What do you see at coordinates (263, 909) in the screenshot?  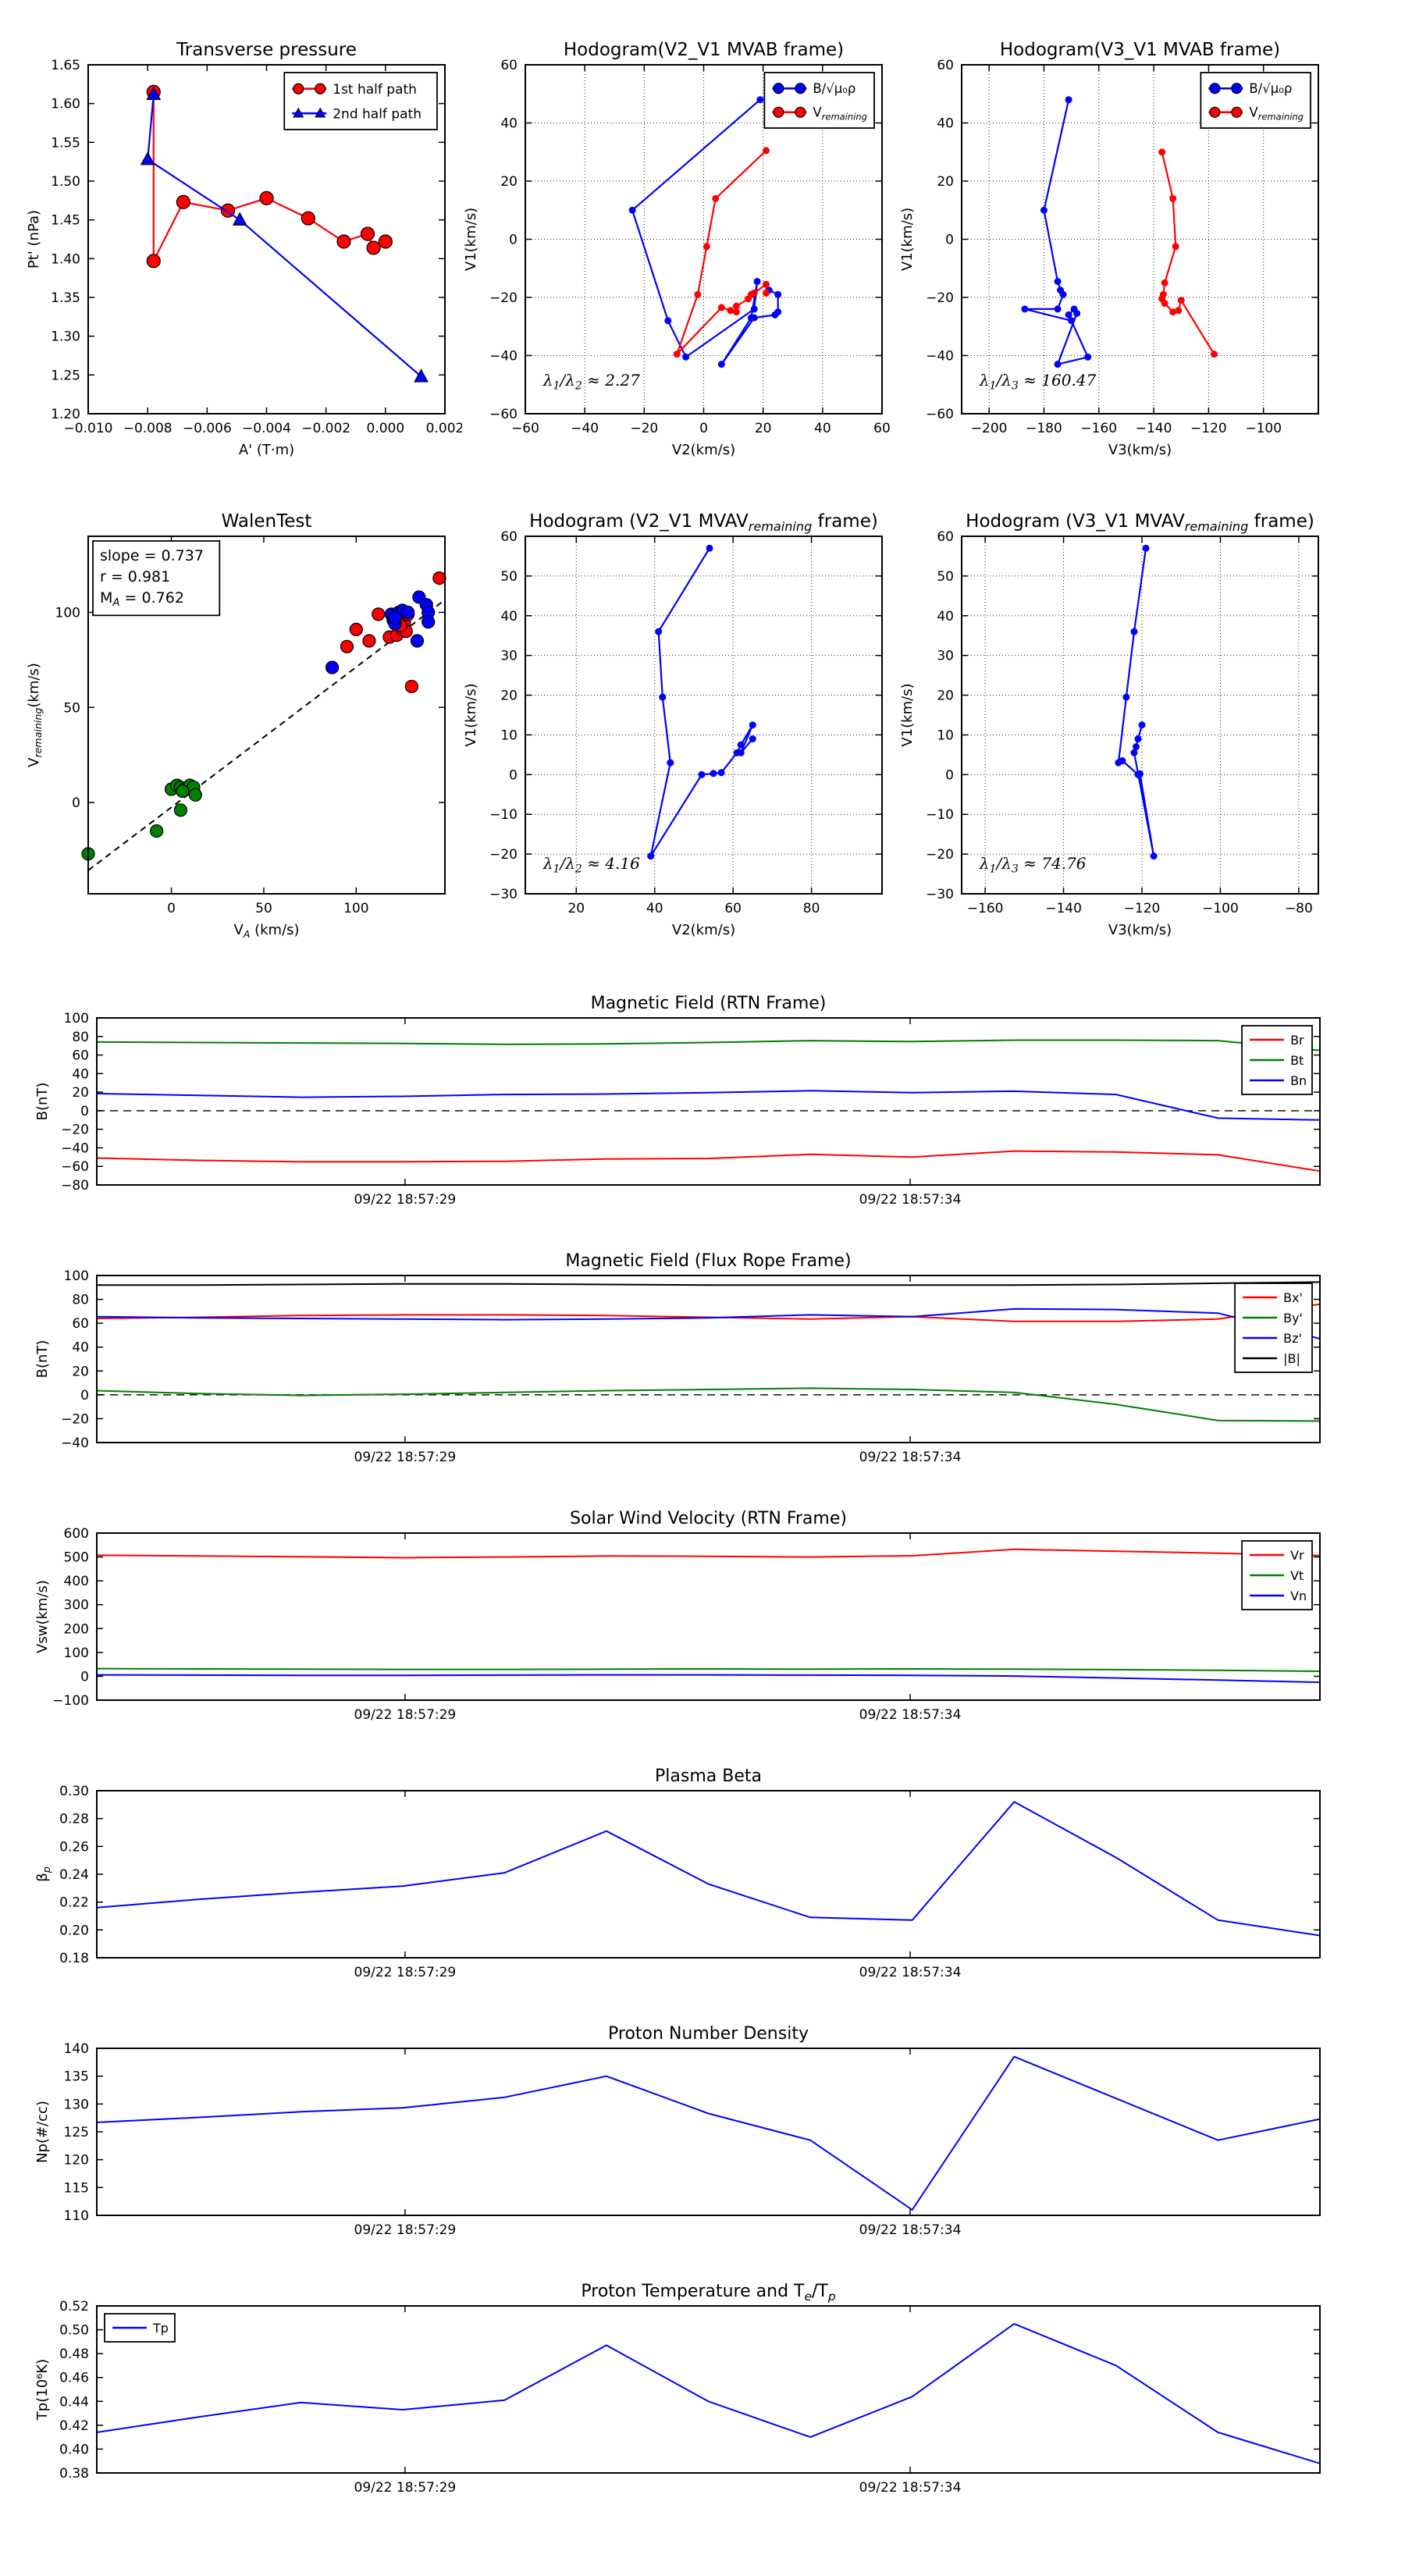 I see `walen-test-xtick-1: 50` at bounding box center [263, 909].